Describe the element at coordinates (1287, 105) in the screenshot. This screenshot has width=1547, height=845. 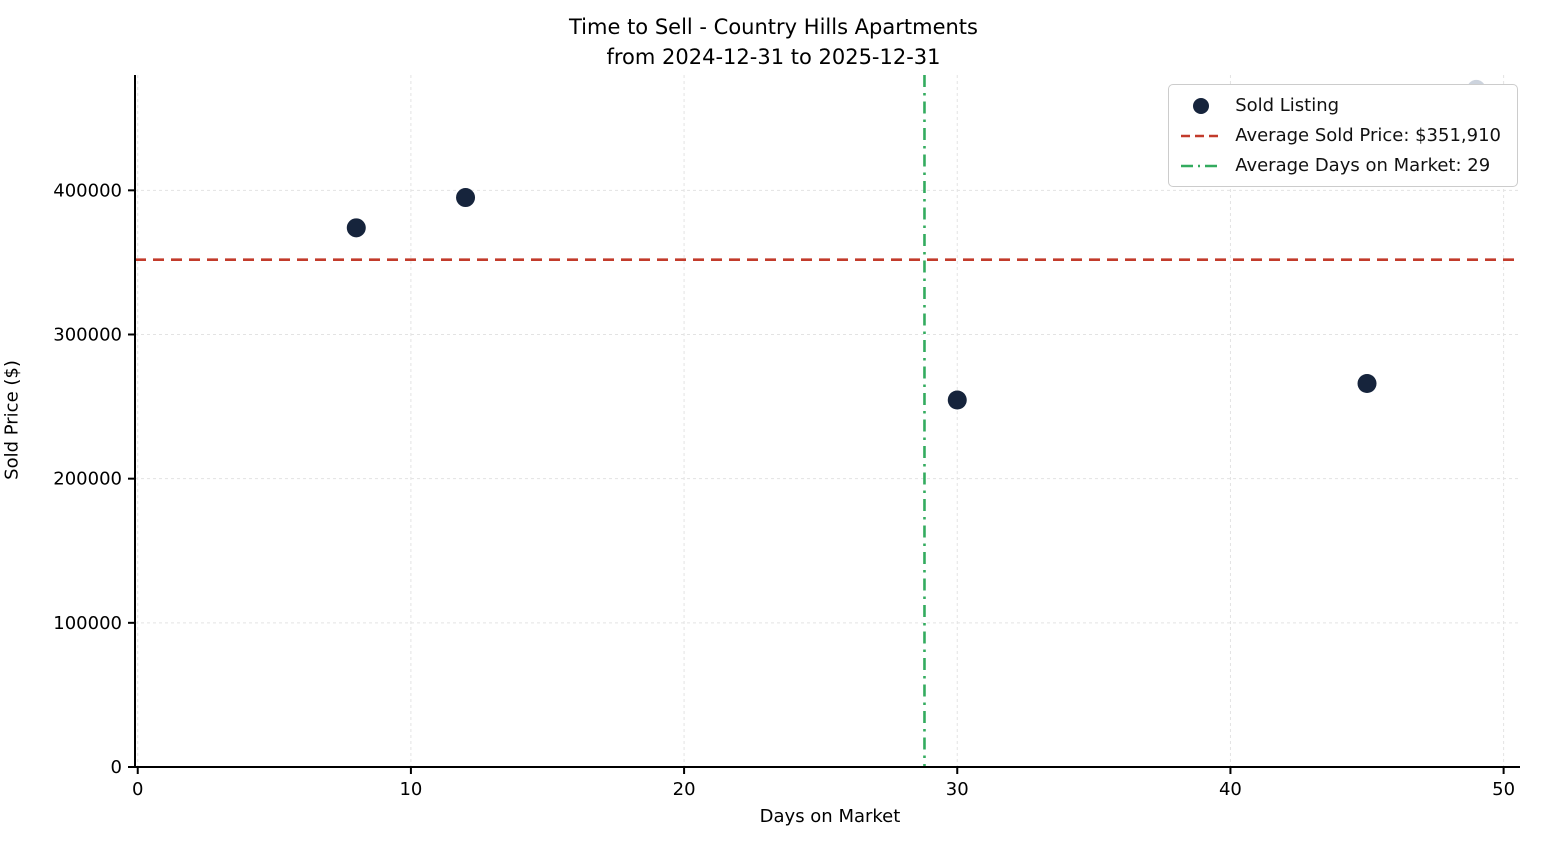
I see `legend-label-sold-listing: Sold Listing` at that location.